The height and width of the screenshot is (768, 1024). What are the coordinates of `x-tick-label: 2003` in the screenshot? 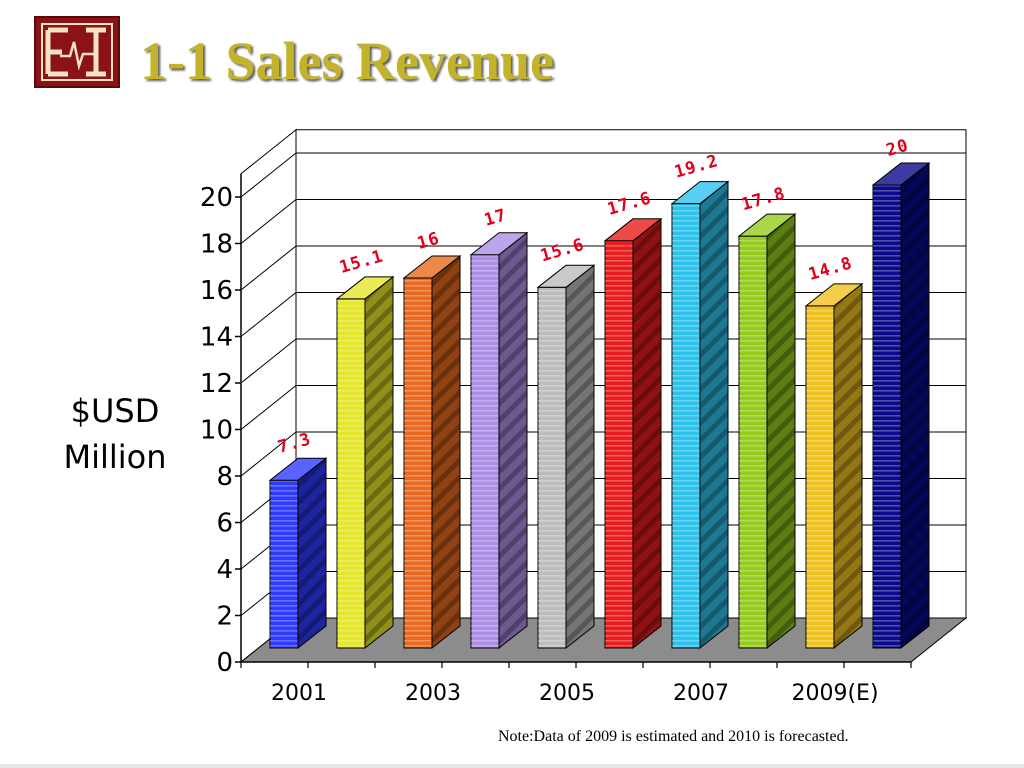 It's located at (433, 693).